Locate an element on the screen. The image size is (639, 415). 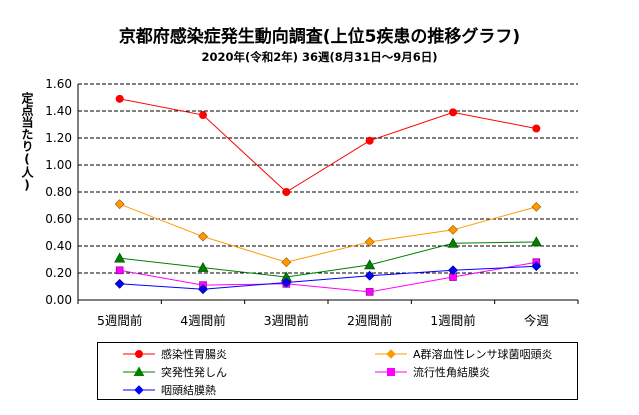
y-tick-label: 1.40 is located at coordinates (58, 111).